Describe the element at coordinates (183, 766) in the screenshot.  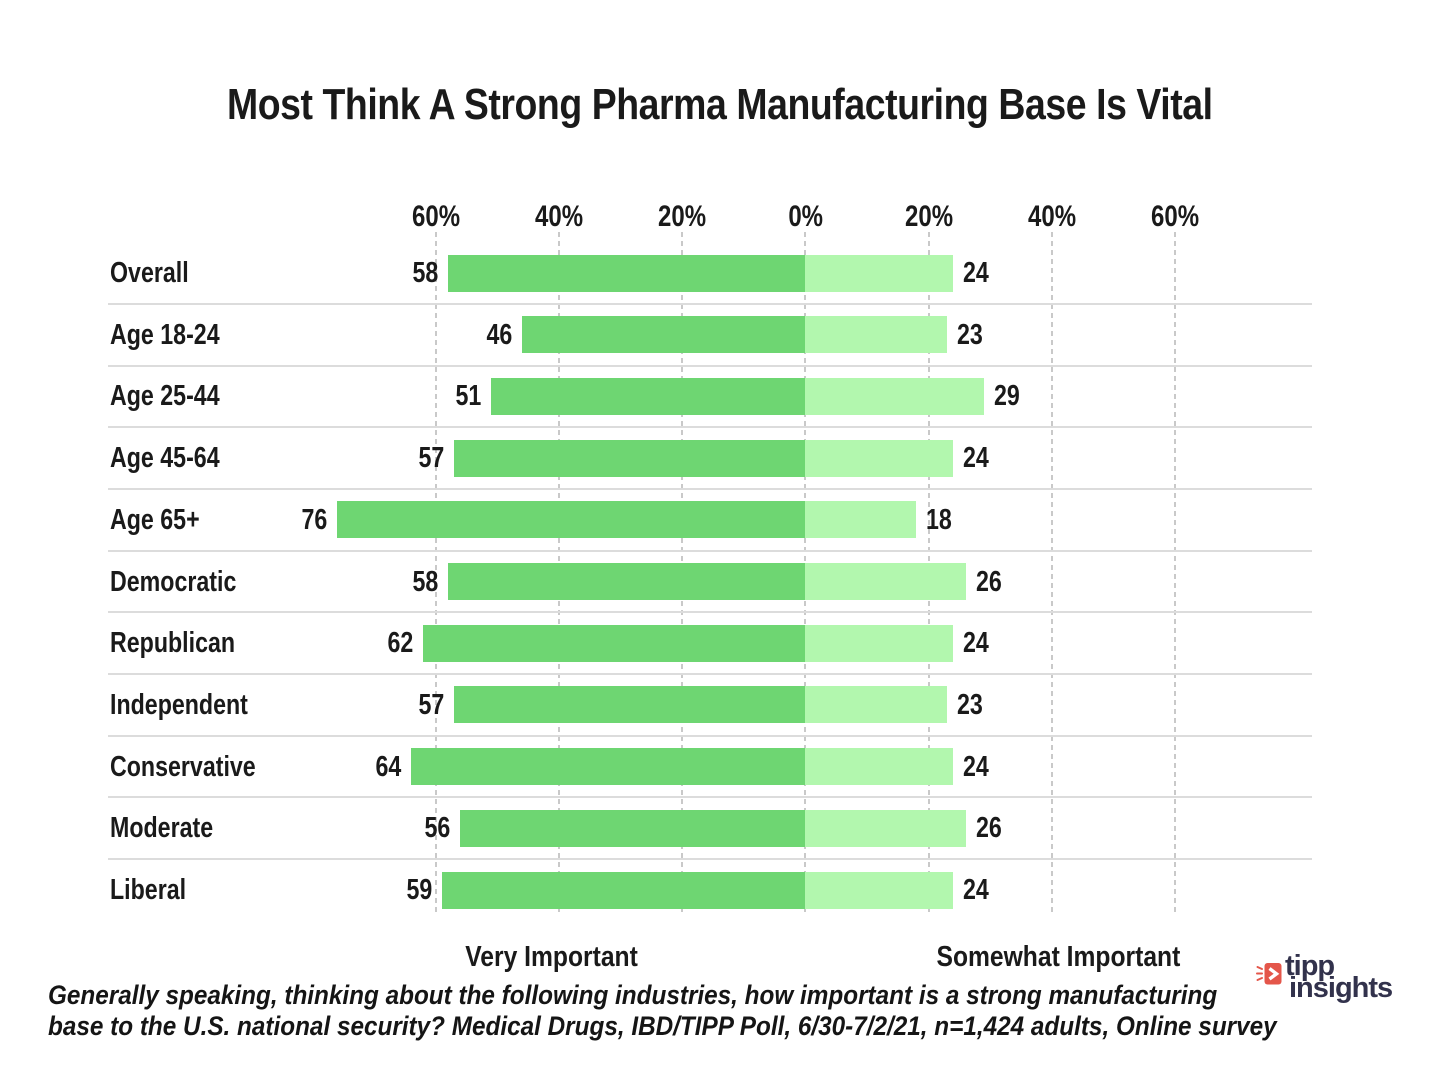
I see `row-label-text: Conservative` at that location.